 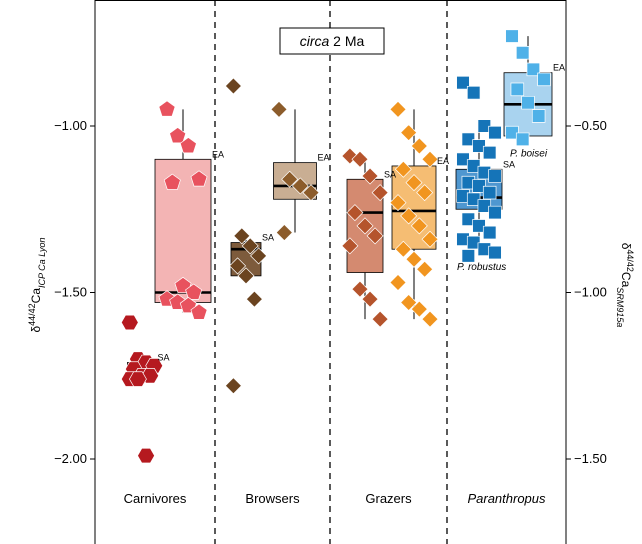 What do you see at coordinates (509, 164) in the screenshot?
I see `box-tag-p-robustus: SA` at bounding box center [509, 164].